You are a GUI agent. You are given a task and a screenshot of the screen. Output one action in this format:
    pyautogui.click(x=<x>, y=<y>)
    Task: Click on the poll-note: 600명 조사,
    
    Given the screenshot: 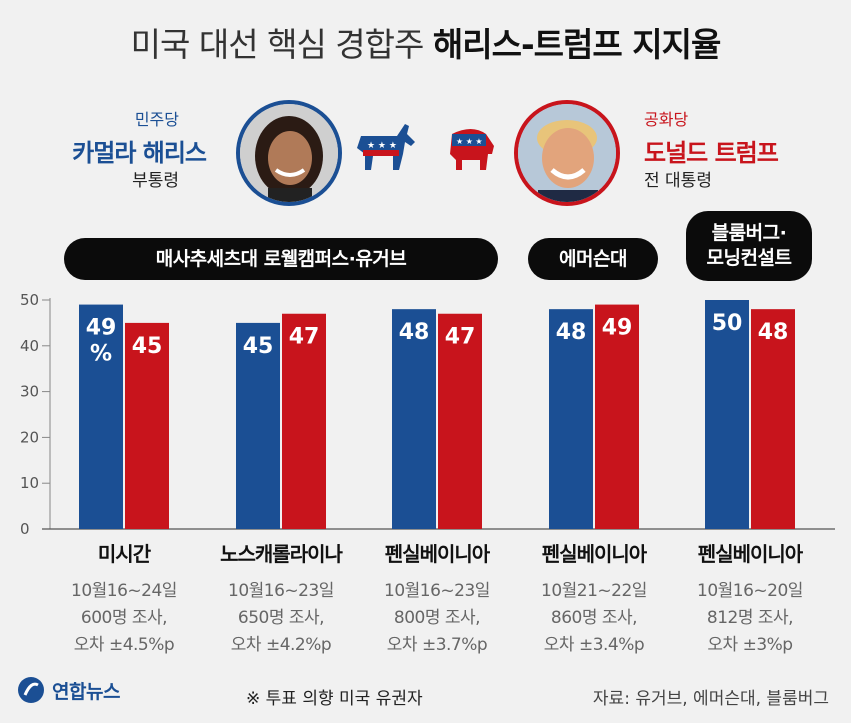 What is the action you would take?
    pyautogui.click(x=124, y=618)
    